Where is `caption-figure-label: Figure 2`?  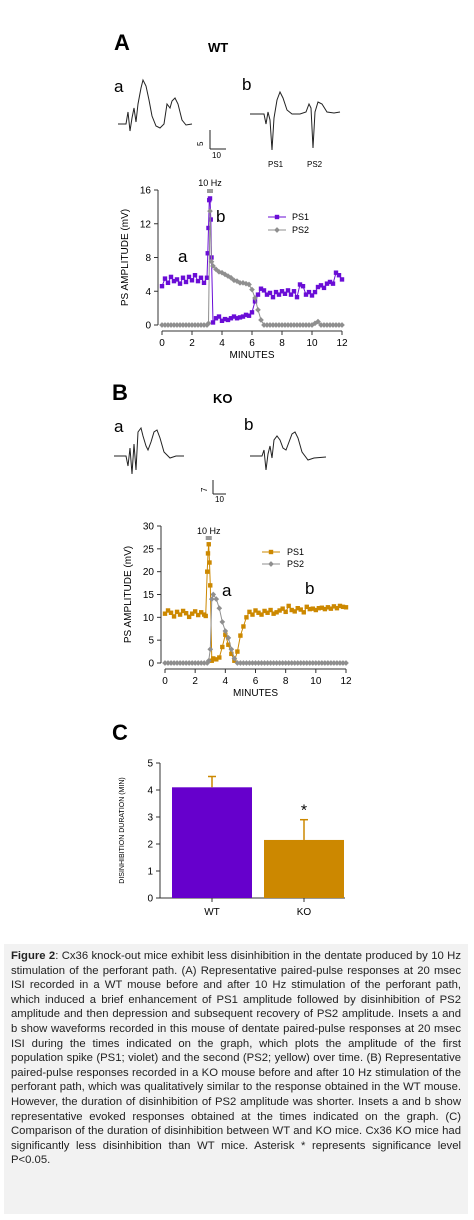 caption-figure-label: Figure 2 is located at coordinates (33, 956).